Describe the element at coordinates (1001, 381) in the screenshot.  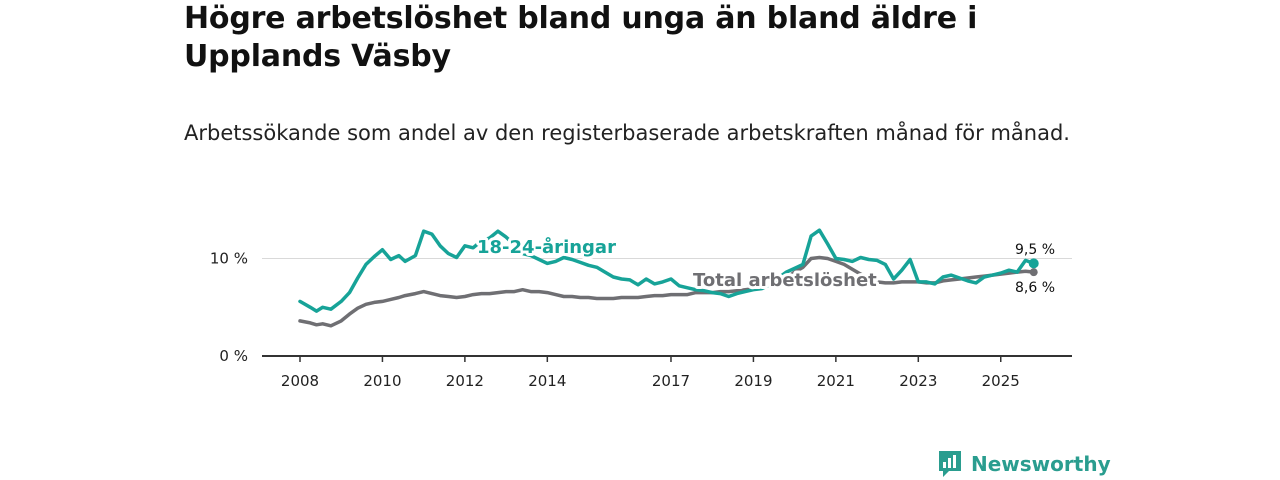
I see `x-tick-label: 2025` at that location.